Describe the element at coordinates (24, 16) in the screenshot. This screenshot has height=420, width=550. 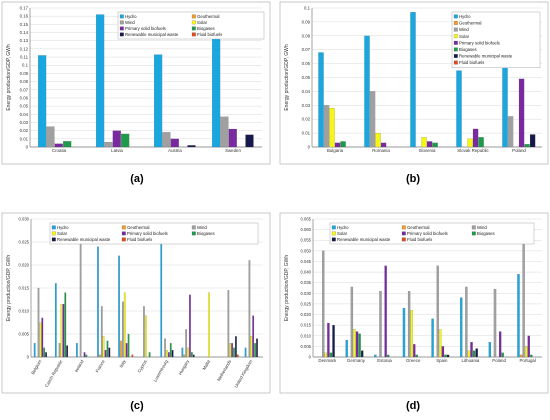
I see `y-tick-label: 0.16` at that location.